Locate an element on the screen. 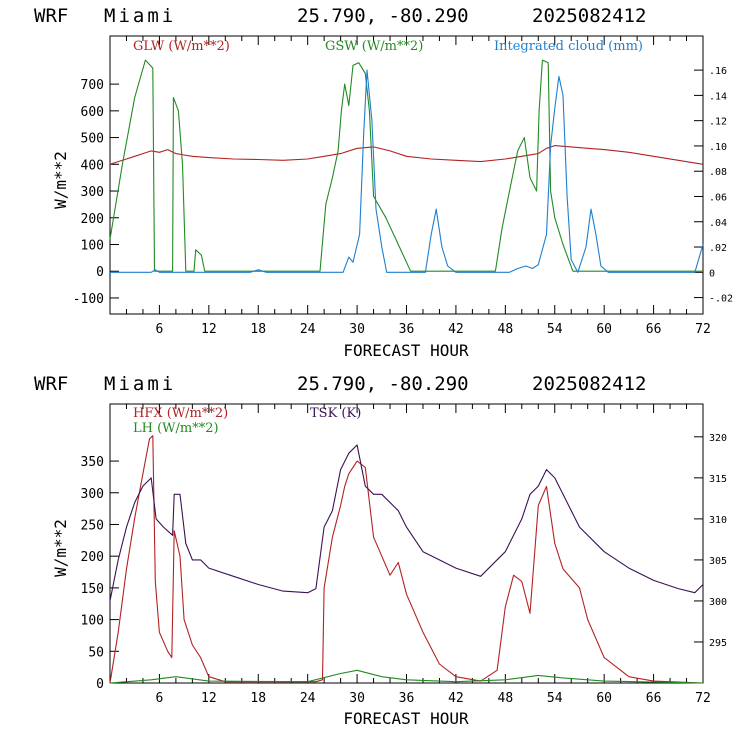 This screenshot has height=740, width=740. panel-1-xlabel: FORECAST HOUR is located at coordinates (406, 350).